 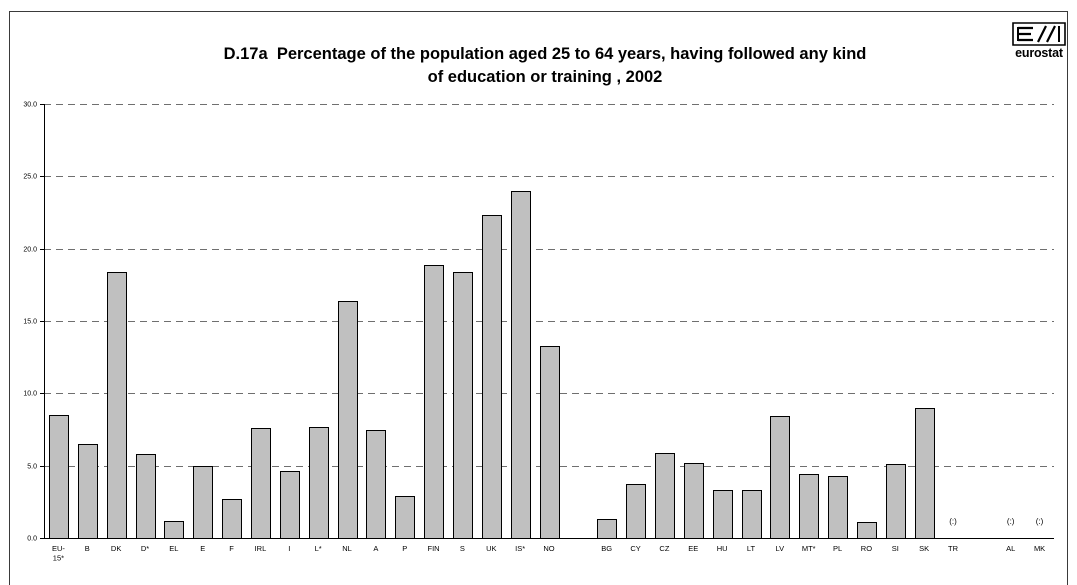 I want to click on bar-no, so click(x=550, y=442).